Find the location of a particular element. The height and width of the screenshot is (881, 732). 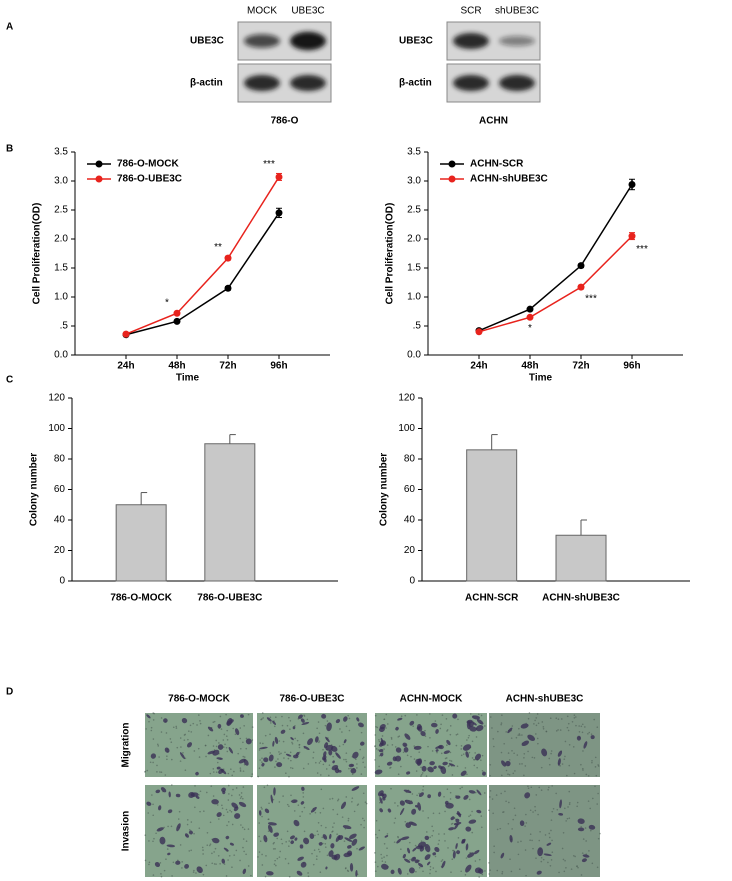

y-axis-title: Cell Proliferation(OD) is located at coordinates (390, 254).